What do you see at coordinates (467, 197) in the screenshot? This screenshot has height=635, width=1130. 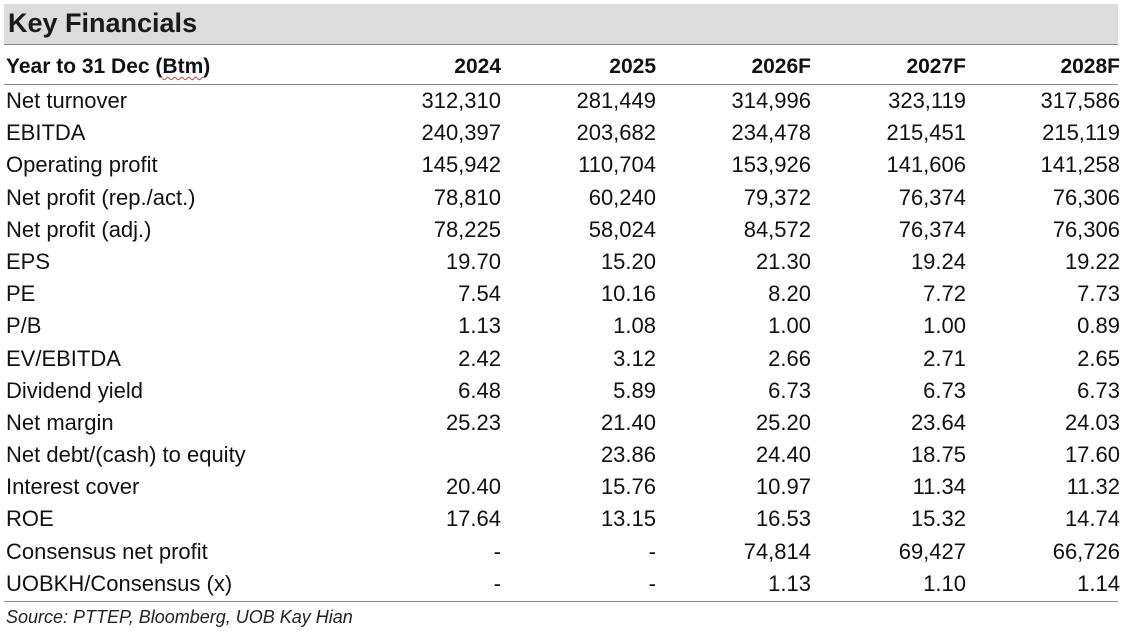 I see `row-value: 78,810` at bounding box center [467, 197].